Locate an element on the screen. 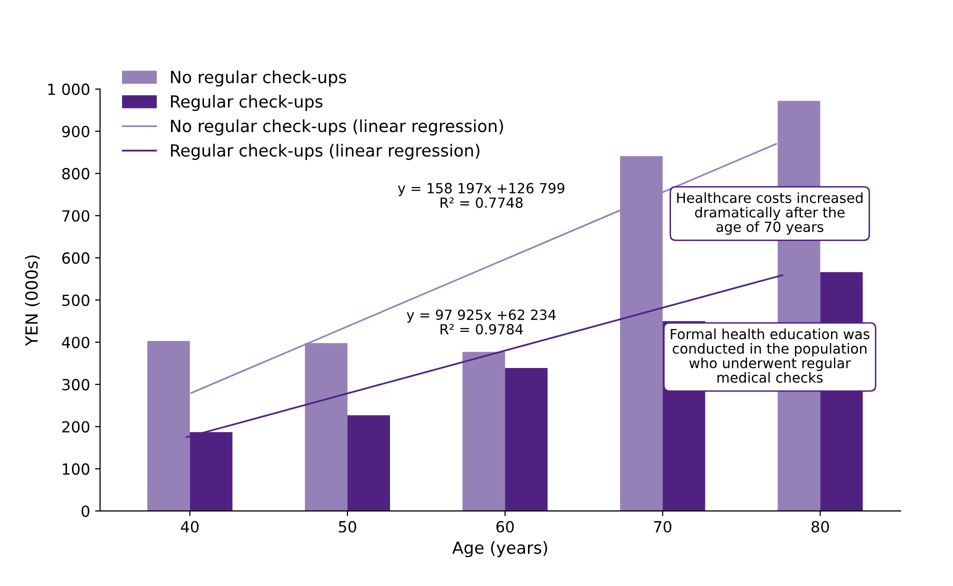 The image size is (953, 586). y-tick-label: 1 000 is located at coordinates (69, 90).